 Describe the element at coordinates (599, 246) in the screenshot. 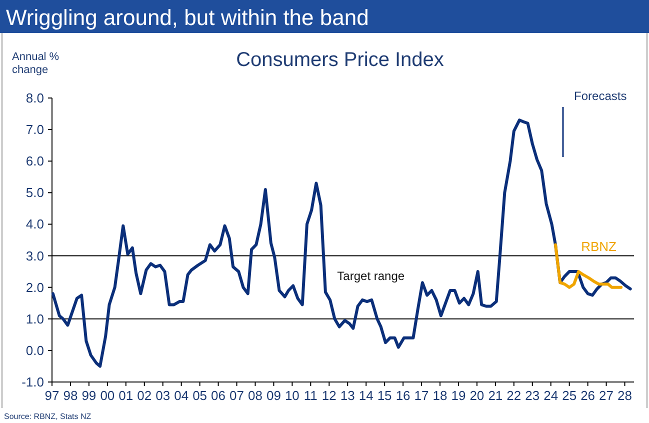

I see `series-label: RBNZ` at that location.